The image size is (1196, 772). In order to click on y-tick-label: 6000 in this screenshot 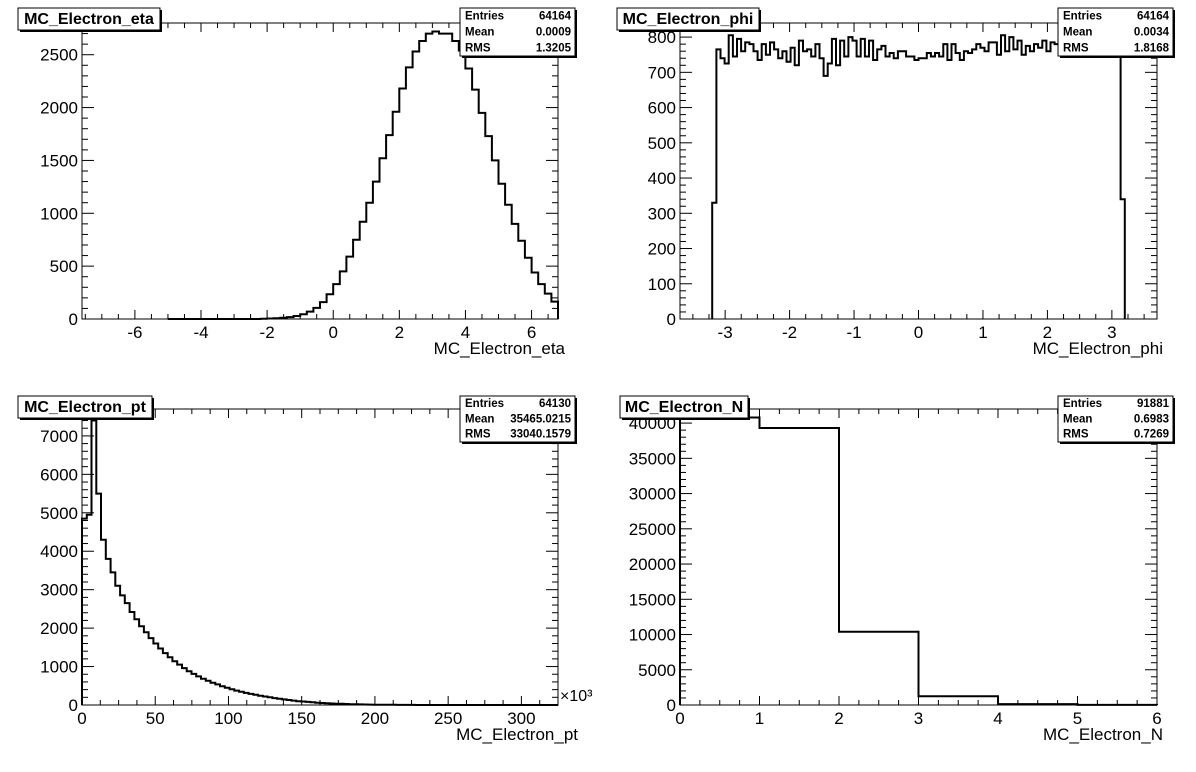, I will do `click(59, 474)`.